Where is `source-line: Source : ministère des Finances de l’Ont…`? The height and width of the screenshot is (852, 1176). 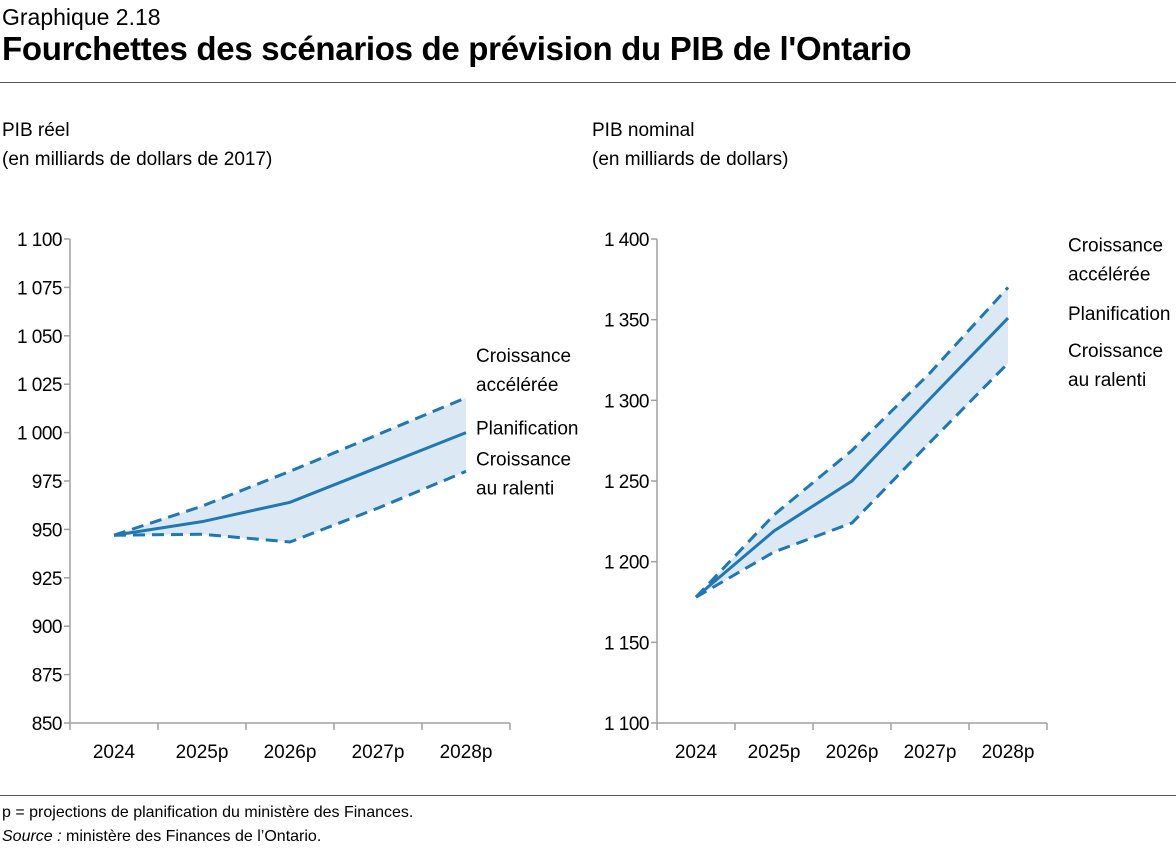
source-line: Source : ministère des Finances de l’Ont… is located at coordinates (161, 837).